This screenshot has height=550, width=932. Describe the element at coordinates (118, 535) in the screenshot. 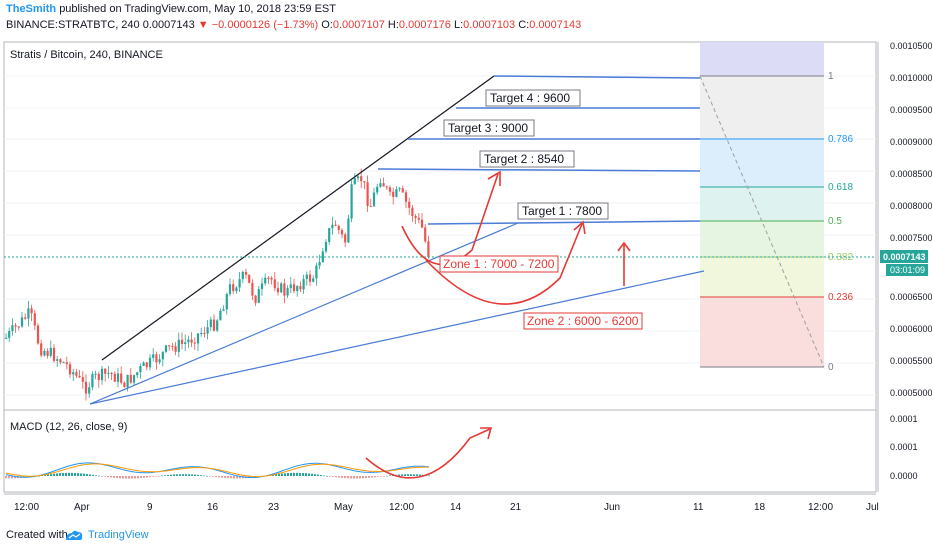

I see `tradingview-link: TradingView` at that location.